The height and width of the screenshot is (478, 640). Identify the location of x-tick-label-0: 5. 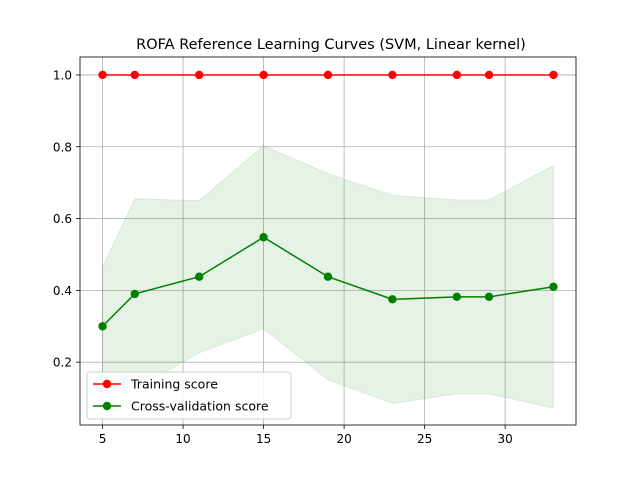
(103, 439).